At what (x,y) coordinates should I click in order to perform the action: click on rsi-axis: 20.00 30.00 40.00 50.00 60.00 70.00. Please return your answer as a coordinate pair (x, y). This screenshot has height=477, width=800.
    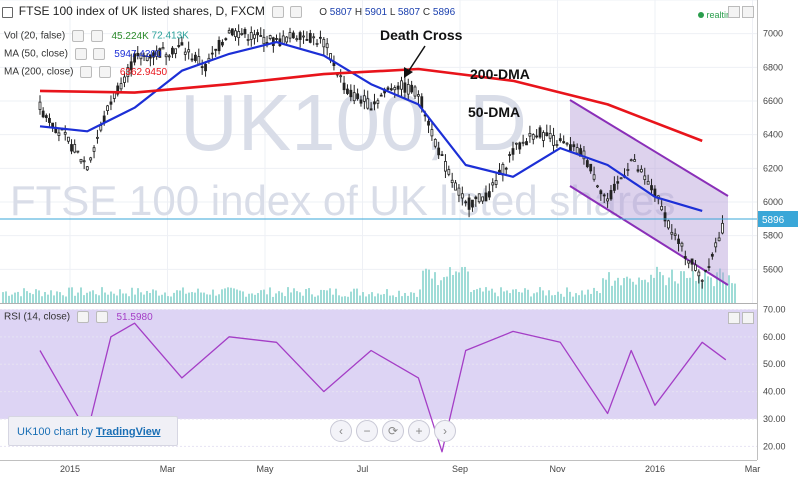
    Looking at the image, I should click on (774, 377).